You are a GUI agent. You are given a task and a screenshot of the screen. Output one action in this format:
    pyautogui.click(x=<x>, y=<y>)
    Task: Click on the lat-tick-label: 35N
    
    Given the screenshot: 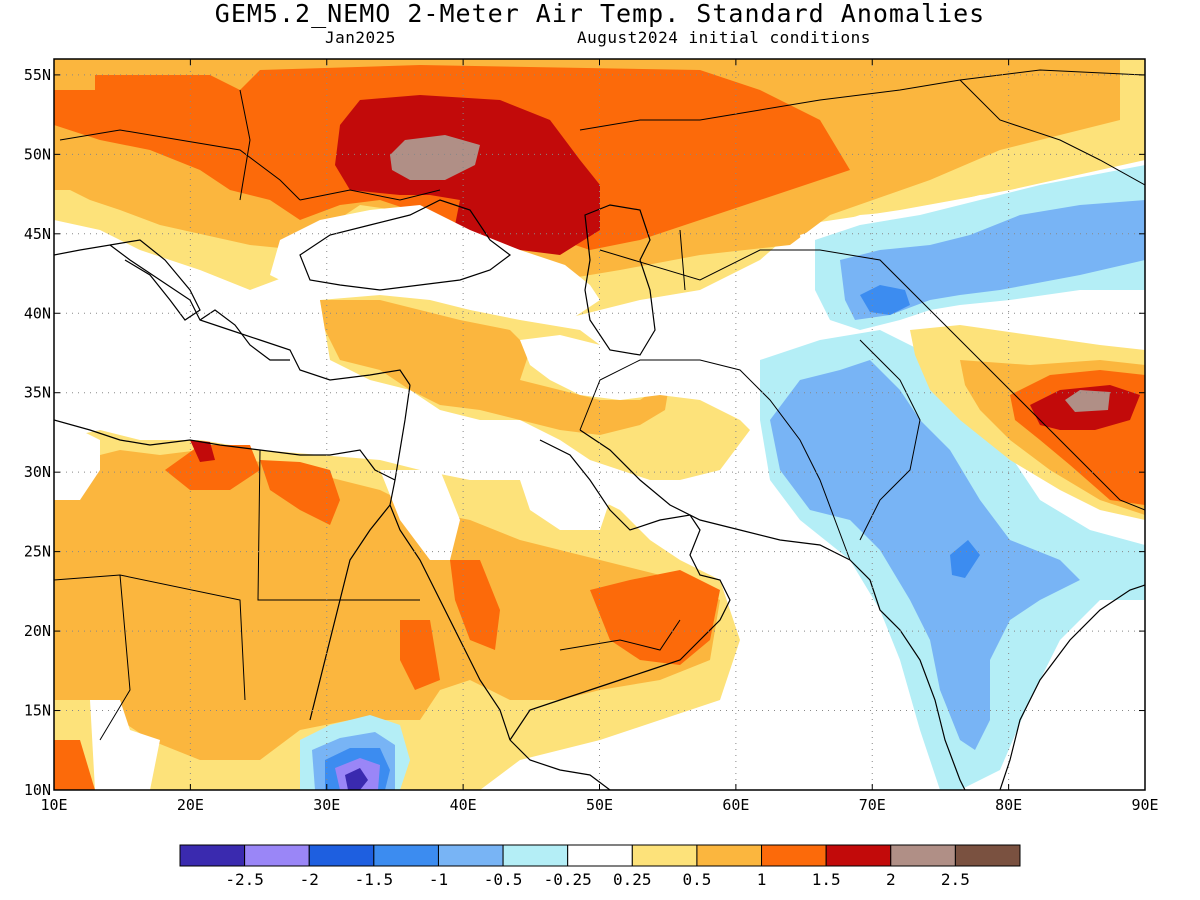 What is the action you would take?
    pyautogui.click(x=37, y=393)
    